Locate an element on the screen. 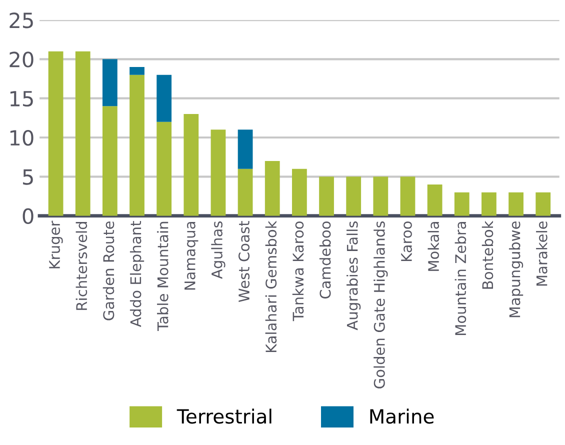  x-tick-label: Table Mountain is located at coordinates (162, 277).